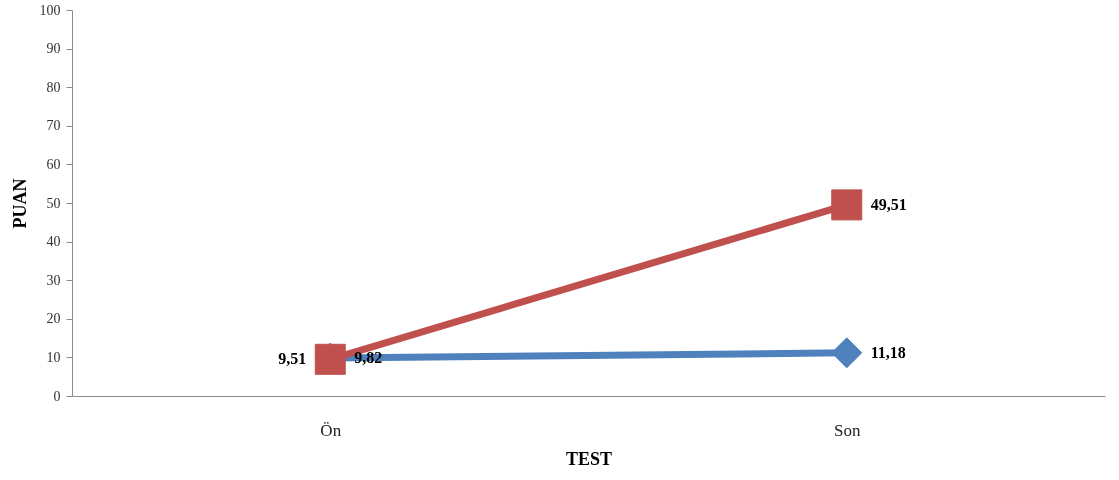  What do you see at coordinates (292, 359) in the screenshot?
I see `data-label: 9,51` at bounding box center [292, 359].